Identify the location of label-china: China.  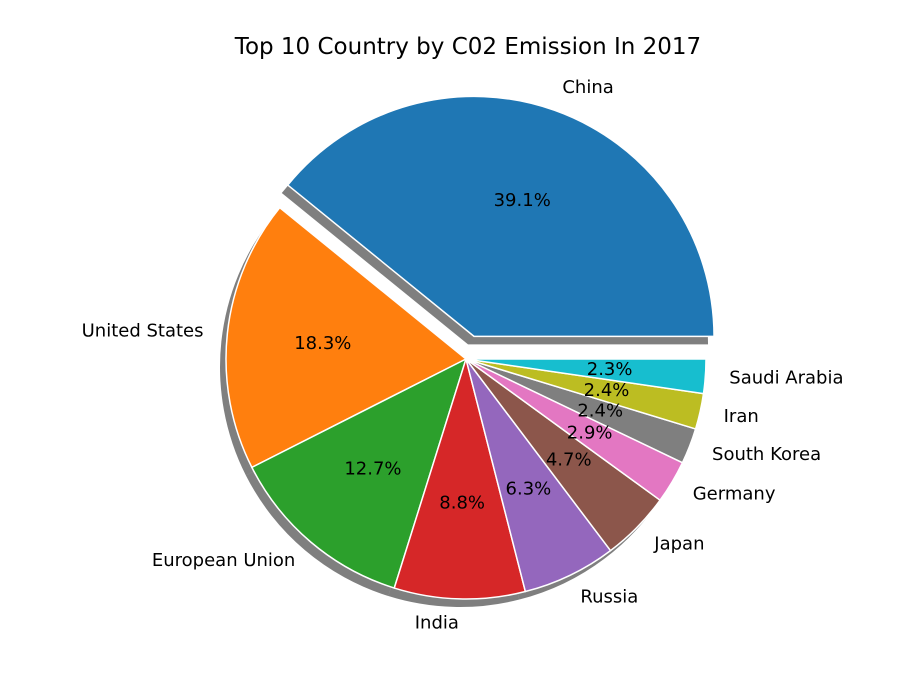
(587, 87).